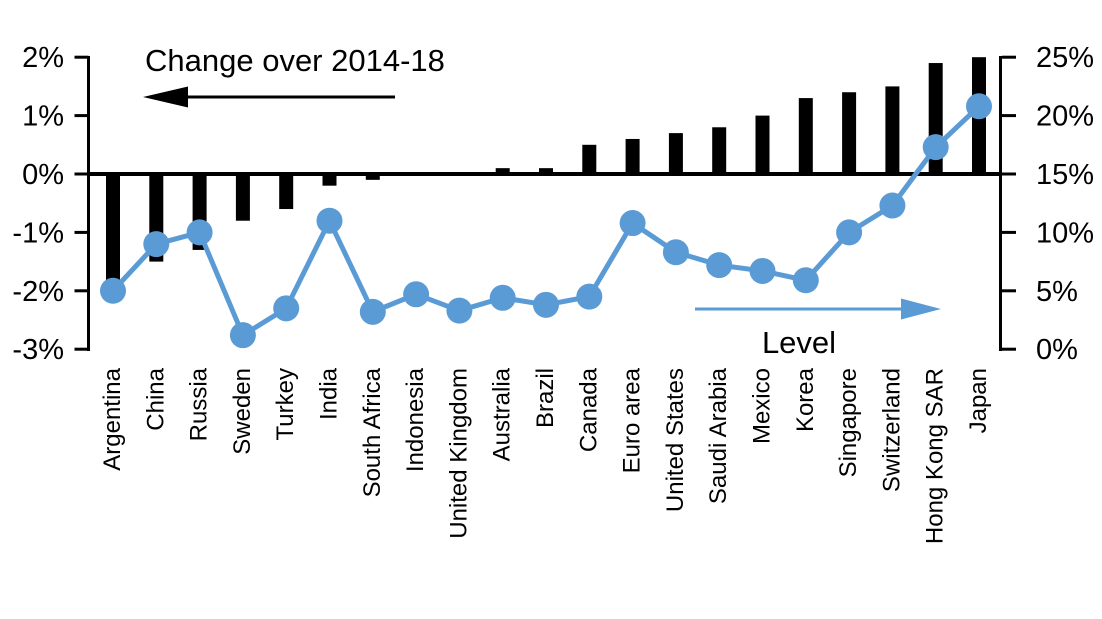 Image resolution: width=1102 pixels, height=619 pixels. Describe the element at coordinates (43, 117) in the screenshot. I see `left-tick-label: 1%` at that location.